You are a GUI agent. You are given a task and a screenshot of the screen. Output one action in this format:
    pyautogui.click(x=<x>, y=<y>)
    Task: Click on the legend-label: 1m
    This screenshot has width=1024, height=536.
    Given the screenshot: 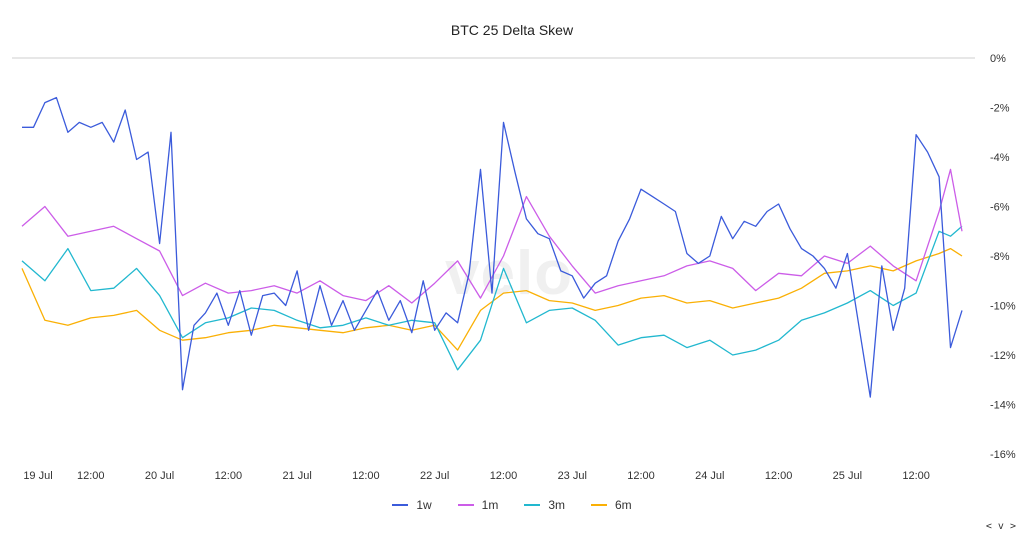 What is the action you would take?
    pyautogui.click(x=490, y=505)
    